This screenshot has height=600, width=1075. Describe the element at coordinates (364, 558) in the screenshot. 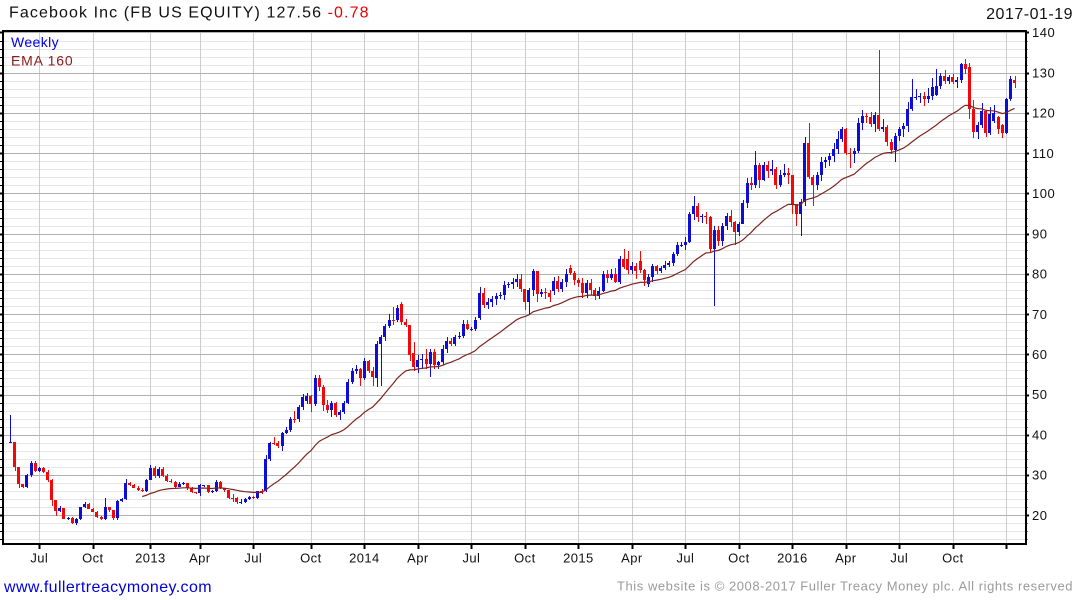

I see `svg-text: 2014` at that location.